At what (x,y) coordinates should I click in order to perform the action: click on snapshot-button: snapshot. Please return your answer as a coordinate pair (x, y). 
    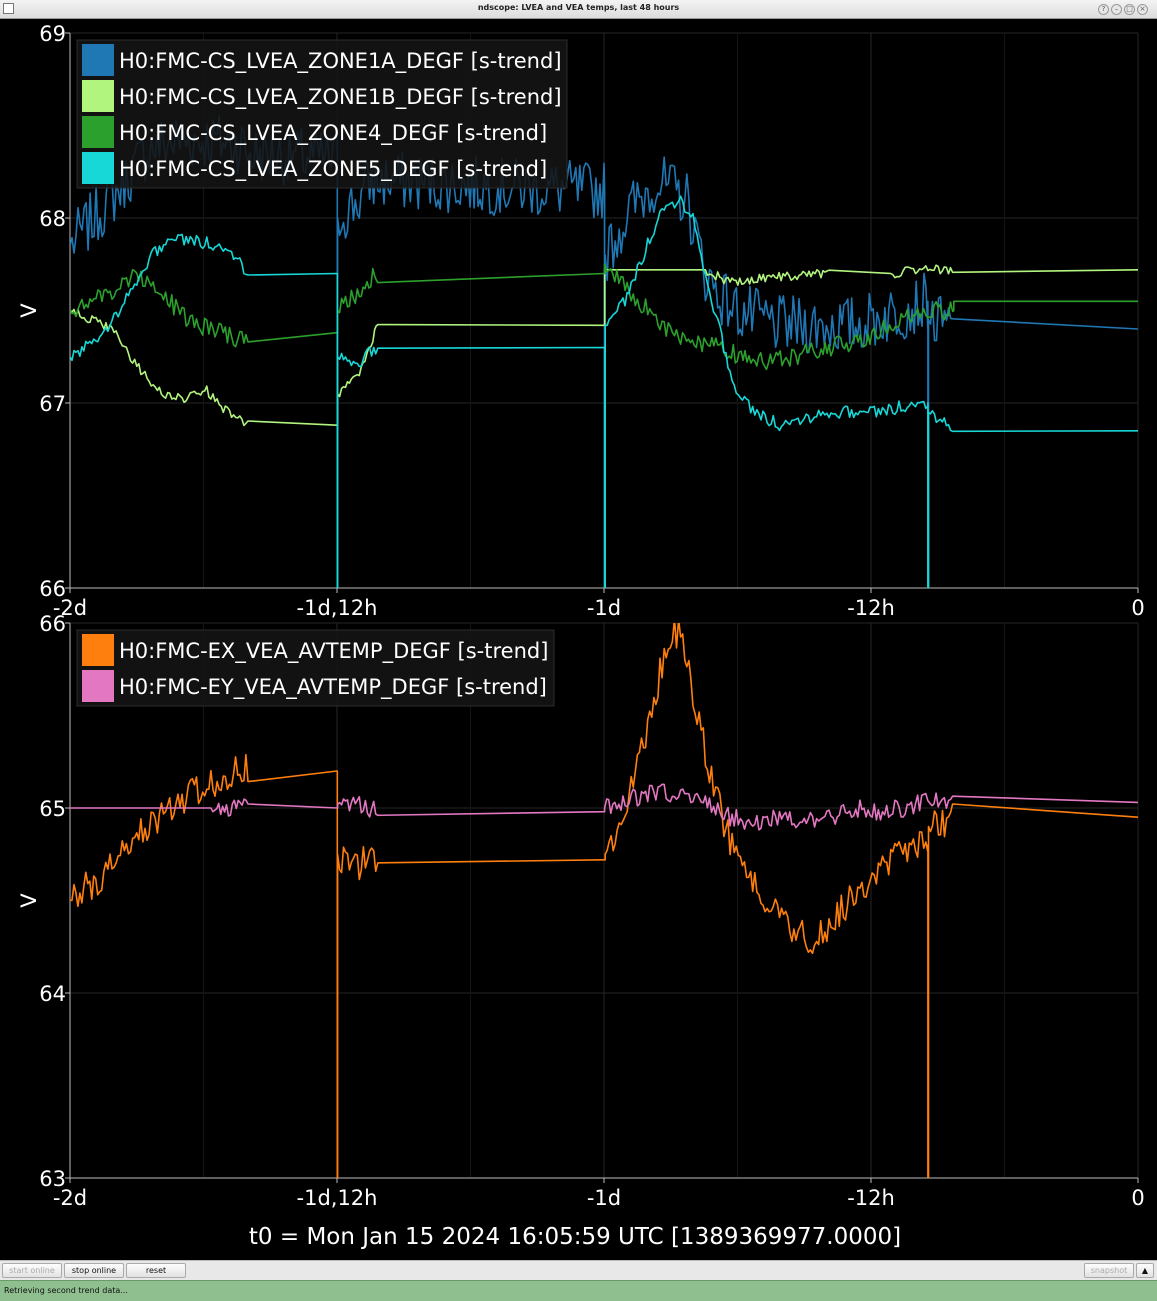
    Looking at the image, I should click on (1109, 1270).